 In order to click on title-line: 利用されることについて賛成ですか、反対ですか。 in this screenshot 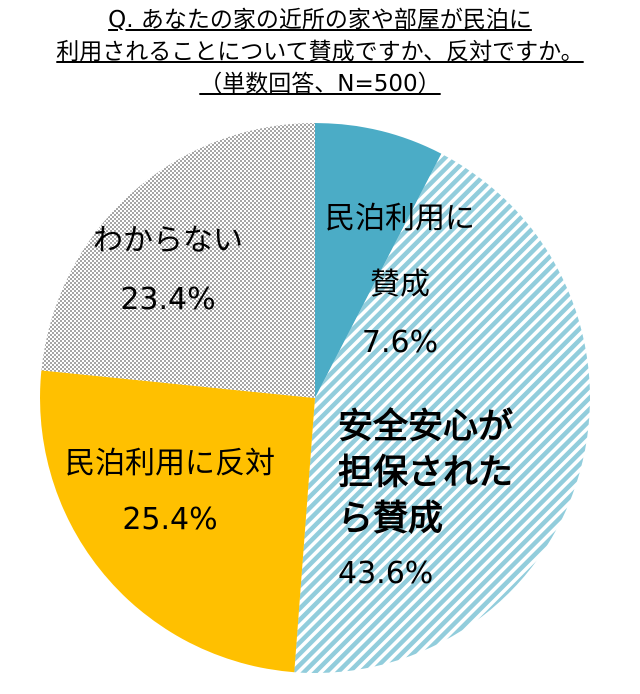, I will do `click(320, 52)`.